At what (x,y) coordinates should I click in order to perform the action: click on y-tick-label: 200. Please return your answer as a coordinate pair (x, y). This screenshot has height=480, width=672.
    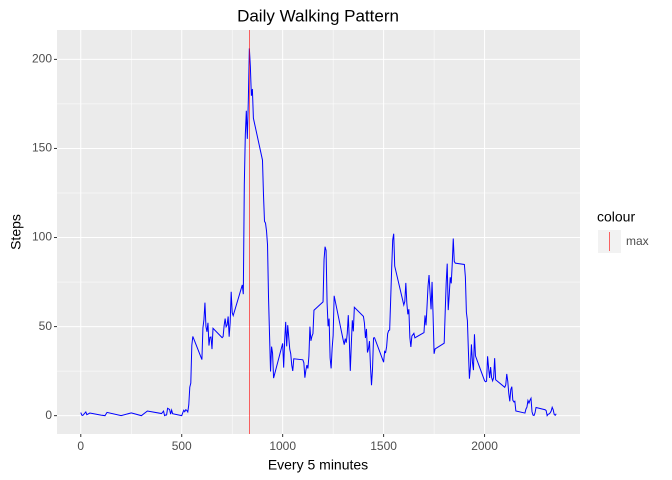
    Looking at the image, I should click on (42, 59).